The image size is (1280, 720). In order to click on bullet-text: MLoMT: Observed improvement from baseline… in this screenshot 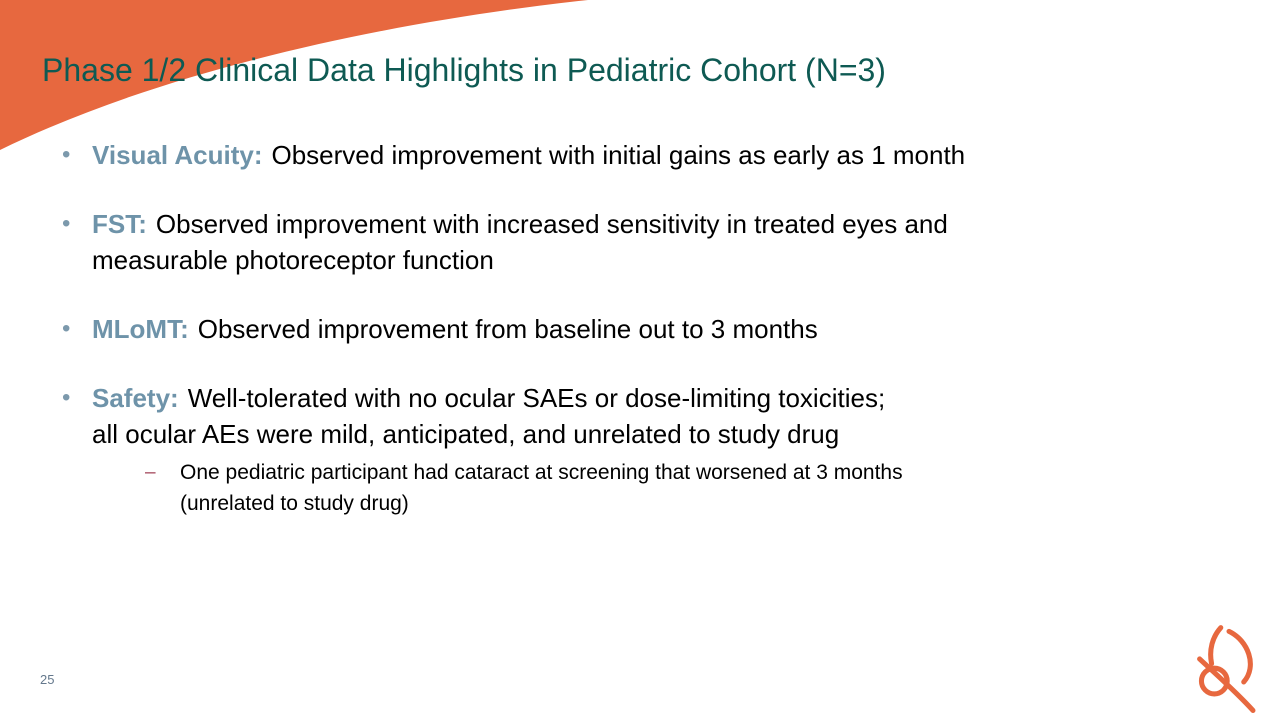, I will do `click(632, 329)`.